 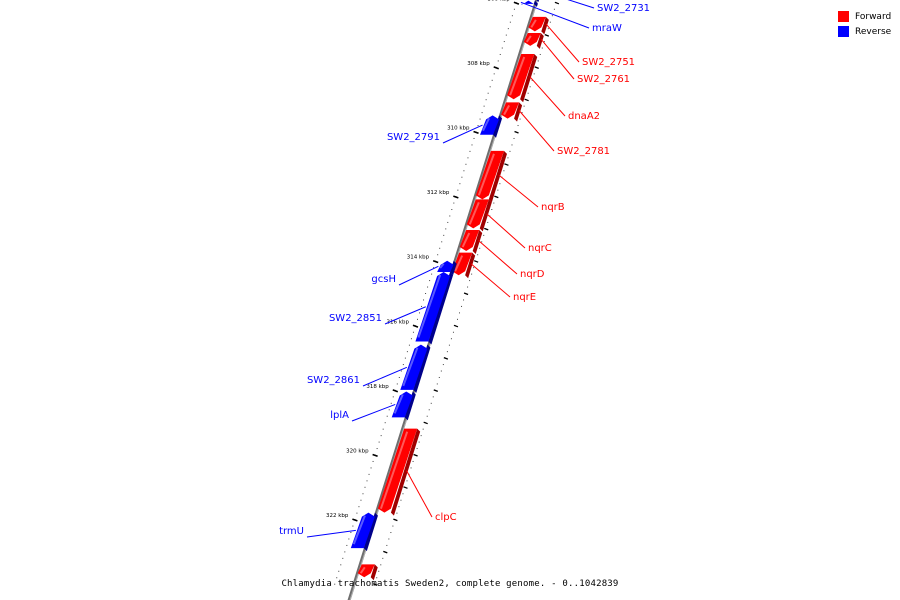 I want to click on gene-unnamed-forward, so click(x=367, y=572).